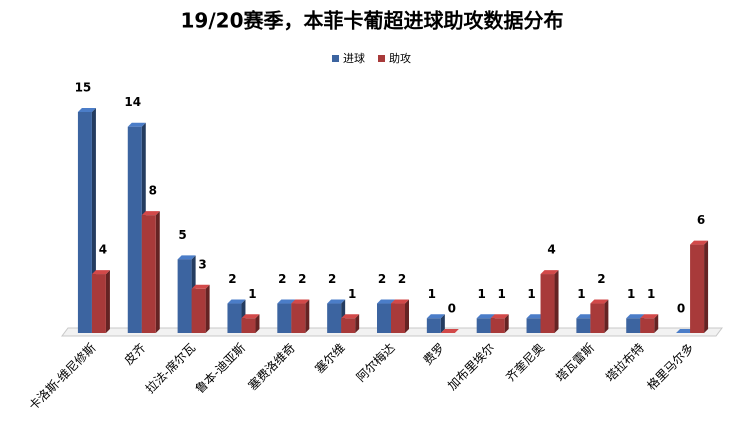 This screenshot has width=744, height=434. What do you see at coordinates (575, 363) in the screenshot?
I see `x-tick-label: 塔瓦雷斯` at bounding box center [575, 363].